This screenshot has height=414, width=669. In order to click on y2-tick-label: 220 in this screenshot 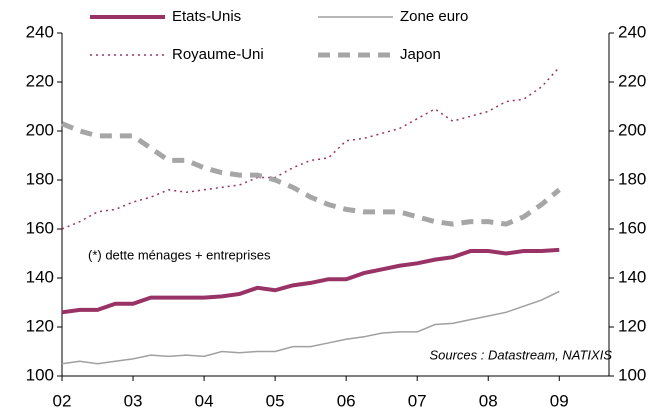, I will do `click(632, 80)`.